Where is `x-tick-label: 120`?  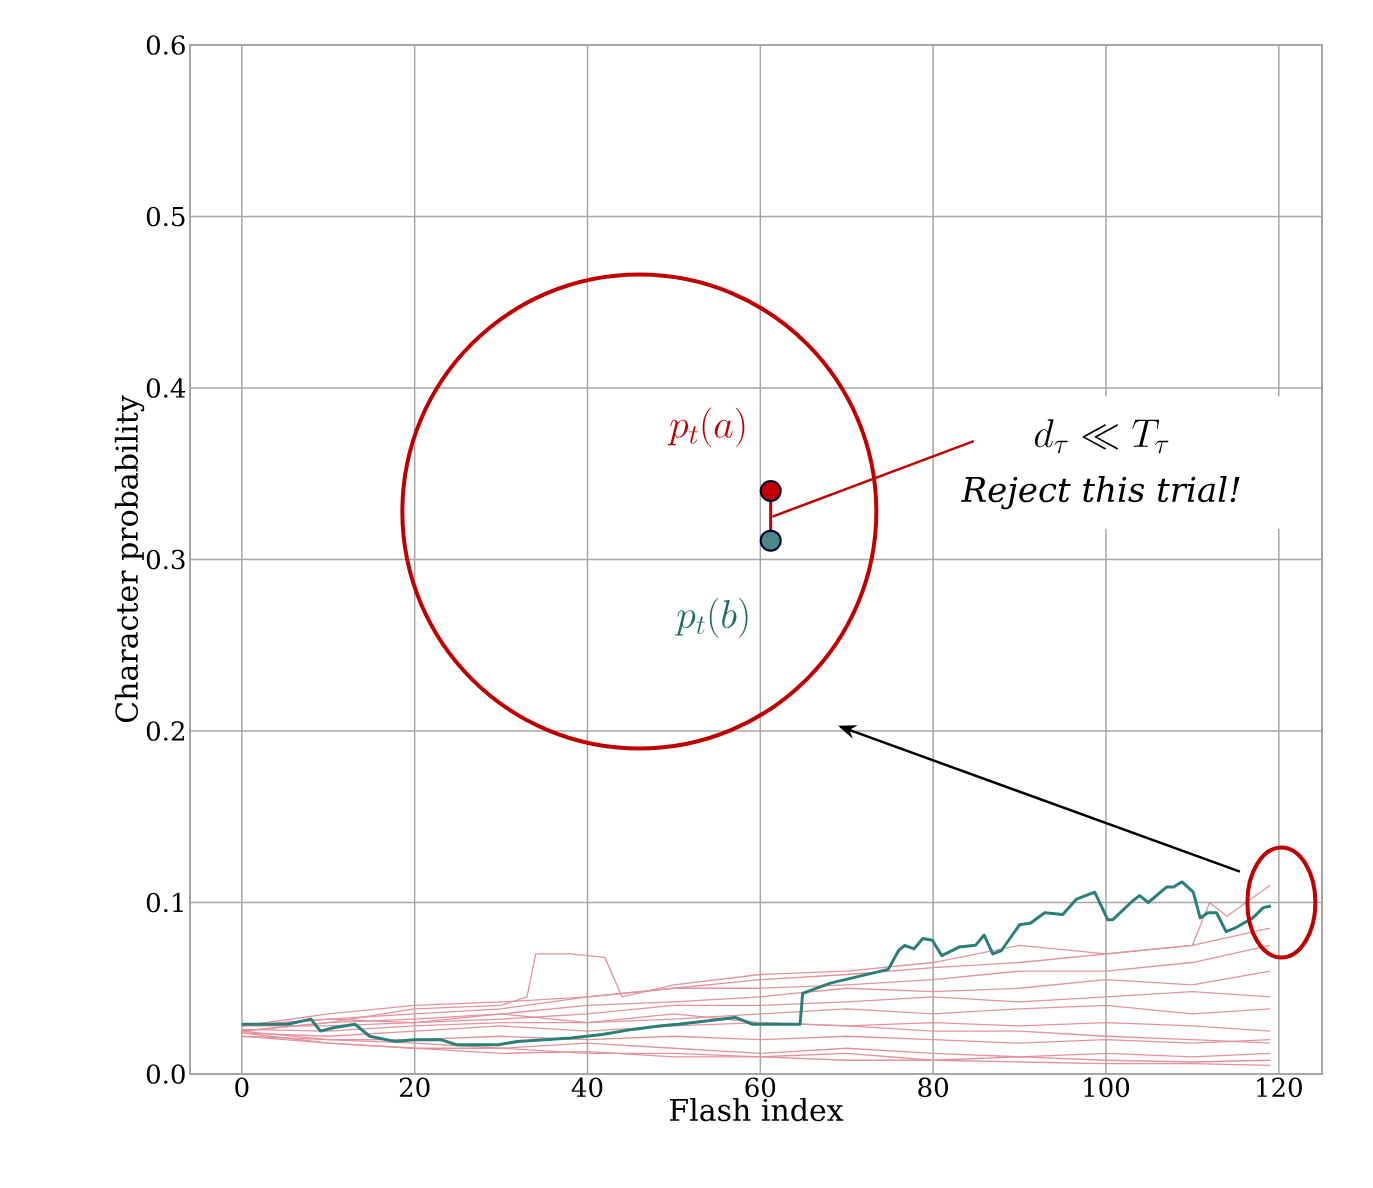
x-tick-label: 120 is located at coordinates (1279, 1087).